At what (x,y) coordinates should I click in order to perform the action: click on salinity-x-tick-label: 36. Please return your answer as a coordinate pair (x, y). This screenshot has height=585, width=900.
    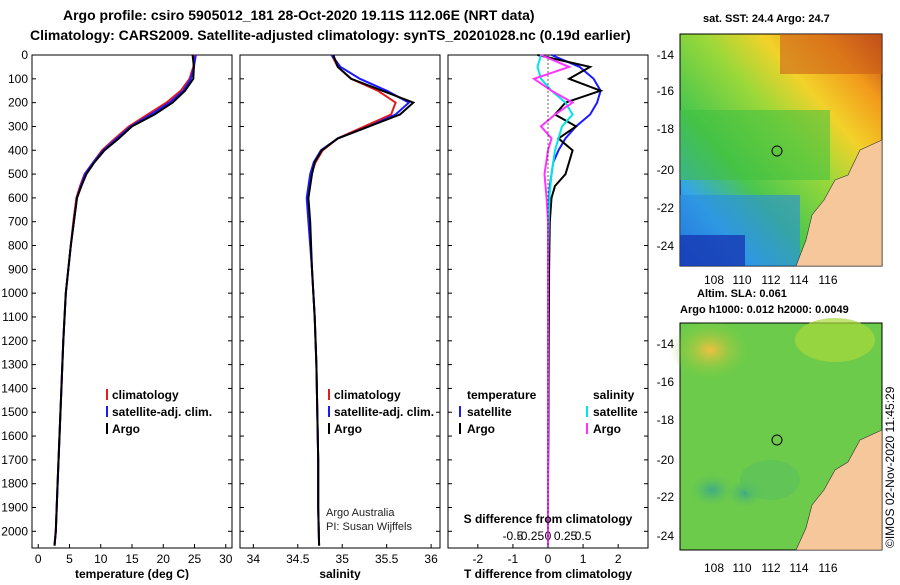
    Looking at the image, I should click on (431, 559).